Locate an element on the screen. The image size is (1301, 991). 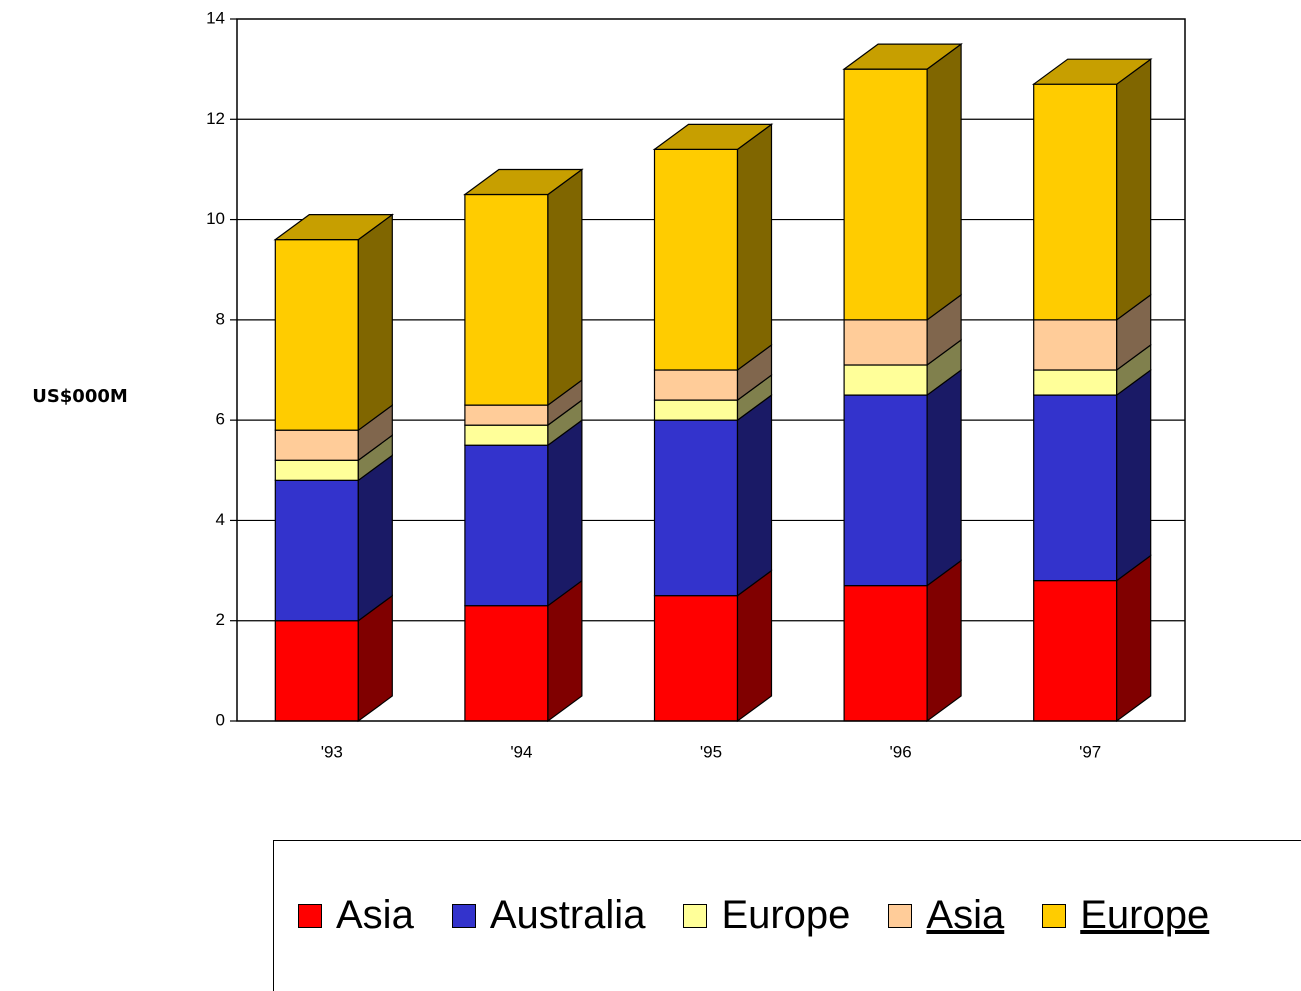
x-tick-label: '96 is located at coordinates (901, 751).